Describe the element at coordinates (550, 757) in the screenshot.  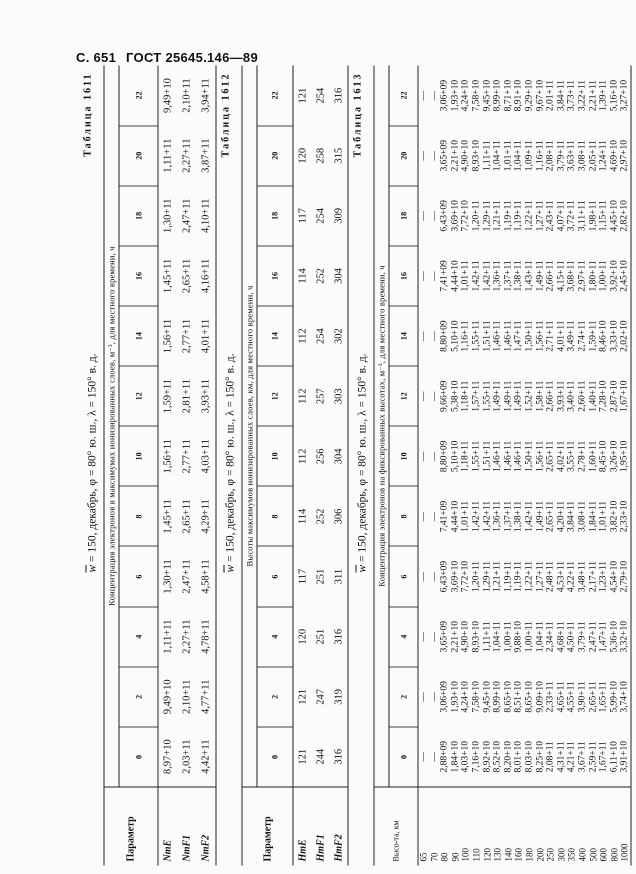
I see `table-cell: 2,08+11` at that location.